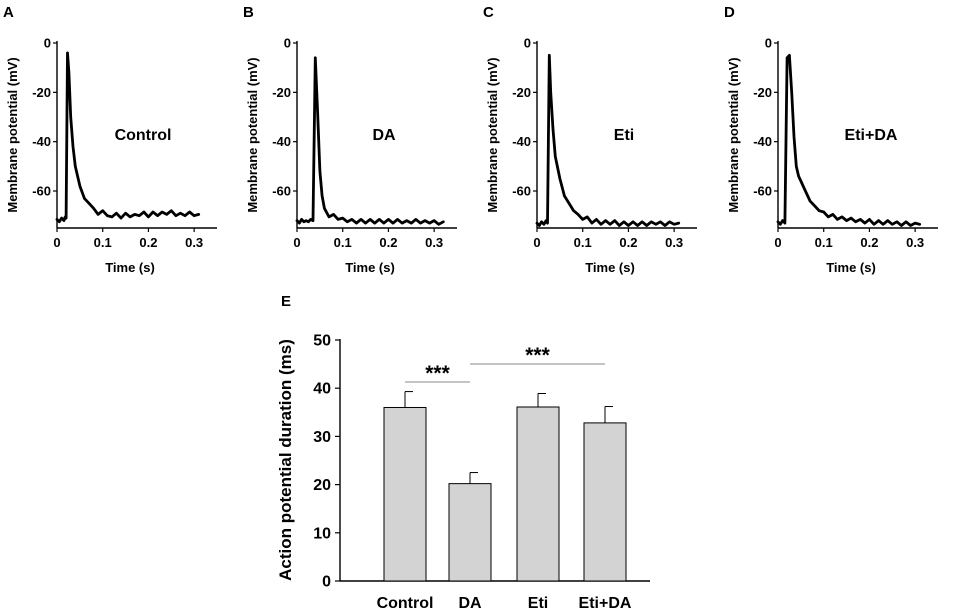 This screenshot has height=611, width=957. I want to click on y-tick-label: 40, so click(322, 389).